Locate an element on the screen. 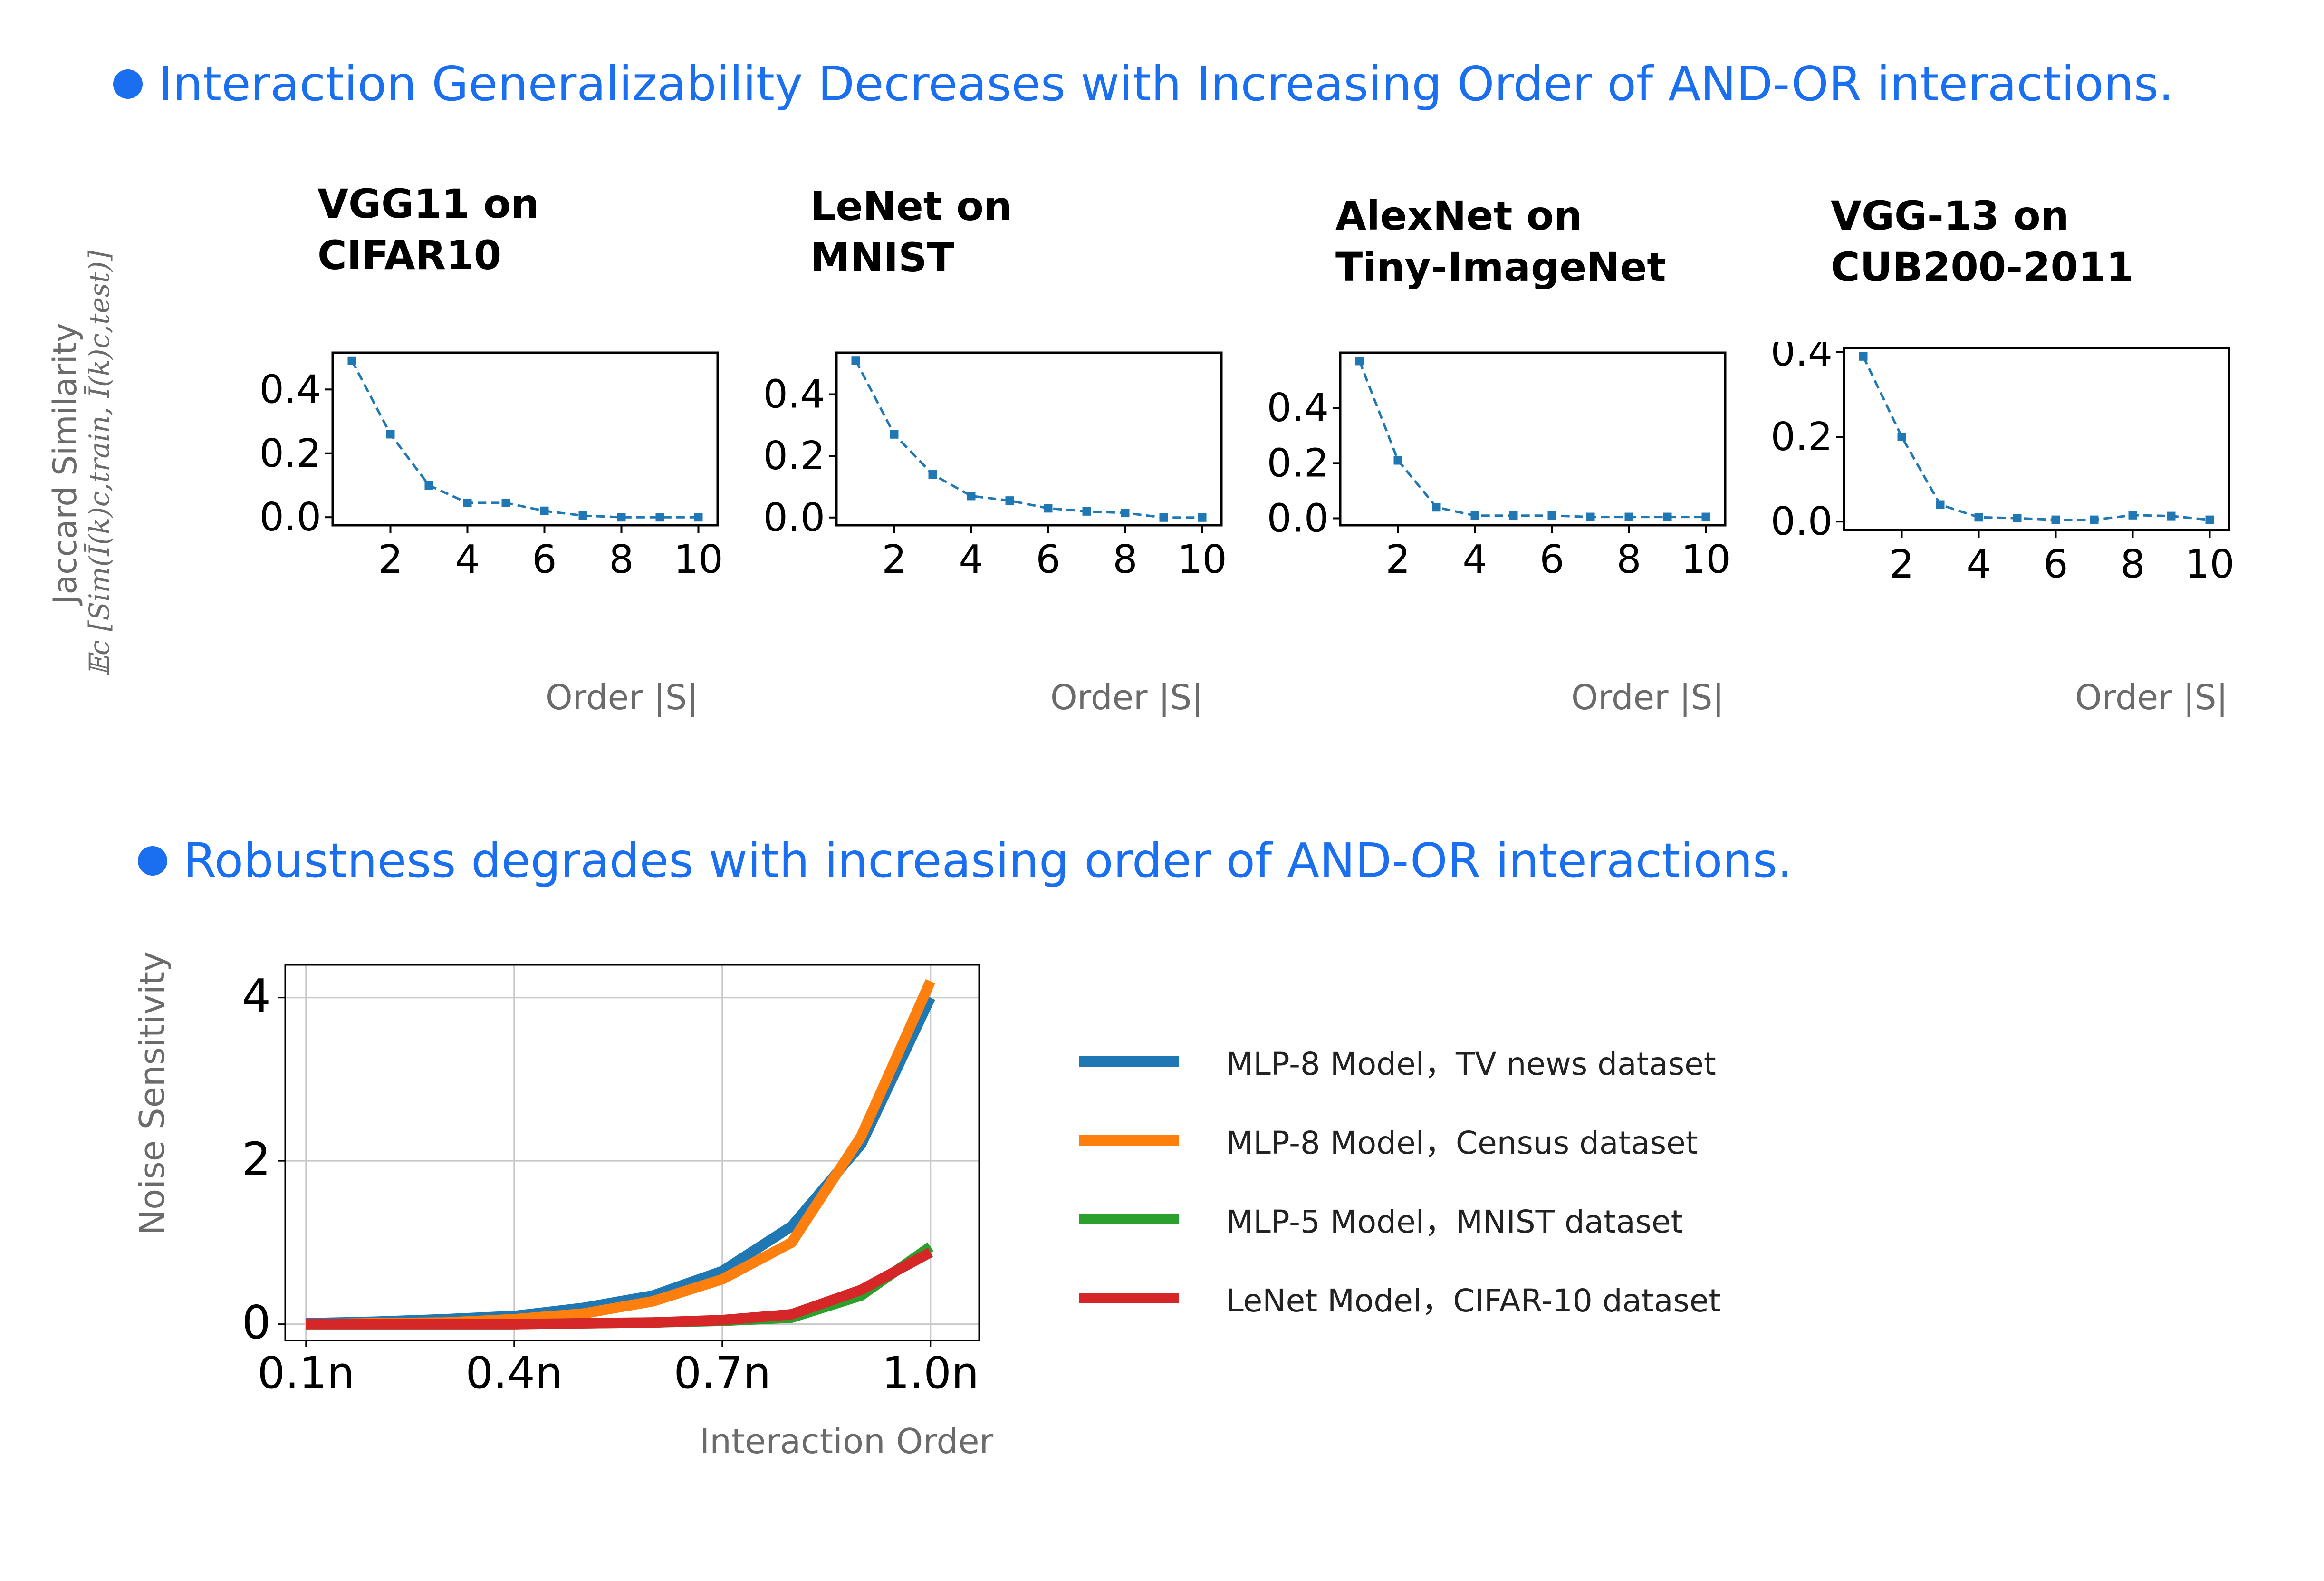 The width and height of the screenshot is (2324, 1581). chart-noise-sensitivity: 0 2 4 0.1n 0.4n 0.7n 1.0n is located at coordinates (611, 1181).